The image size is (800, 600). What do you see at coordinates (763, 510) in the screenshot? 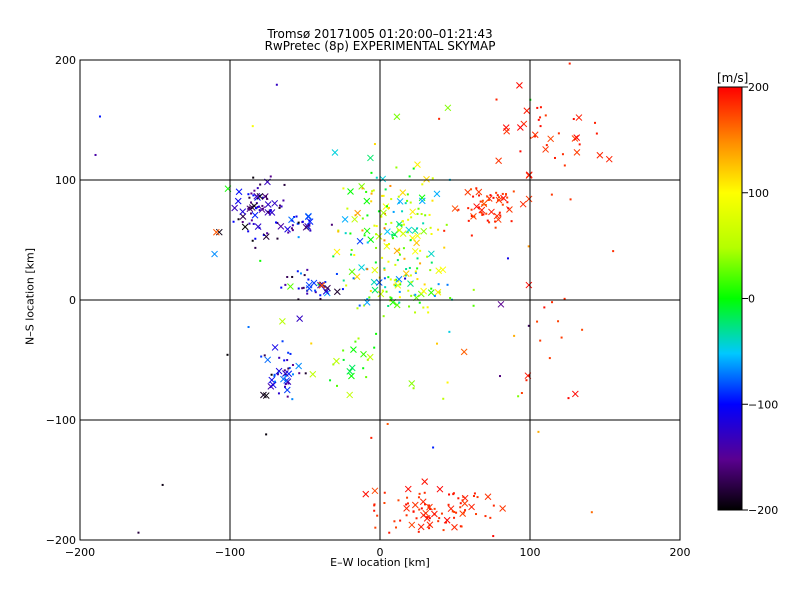
I see `colorbar-tick-label: −200` at bounding box center [763, 510].